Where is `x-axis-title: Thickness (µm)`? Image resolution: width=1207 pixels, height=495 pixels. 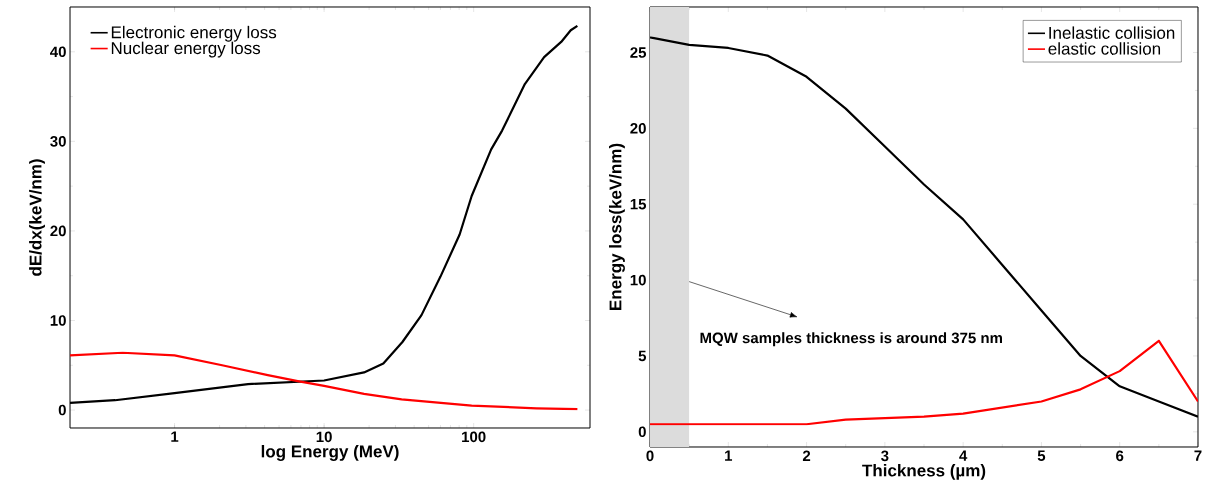 x-axis-title: Thickness (µm) is located at coordinates (924, 472).